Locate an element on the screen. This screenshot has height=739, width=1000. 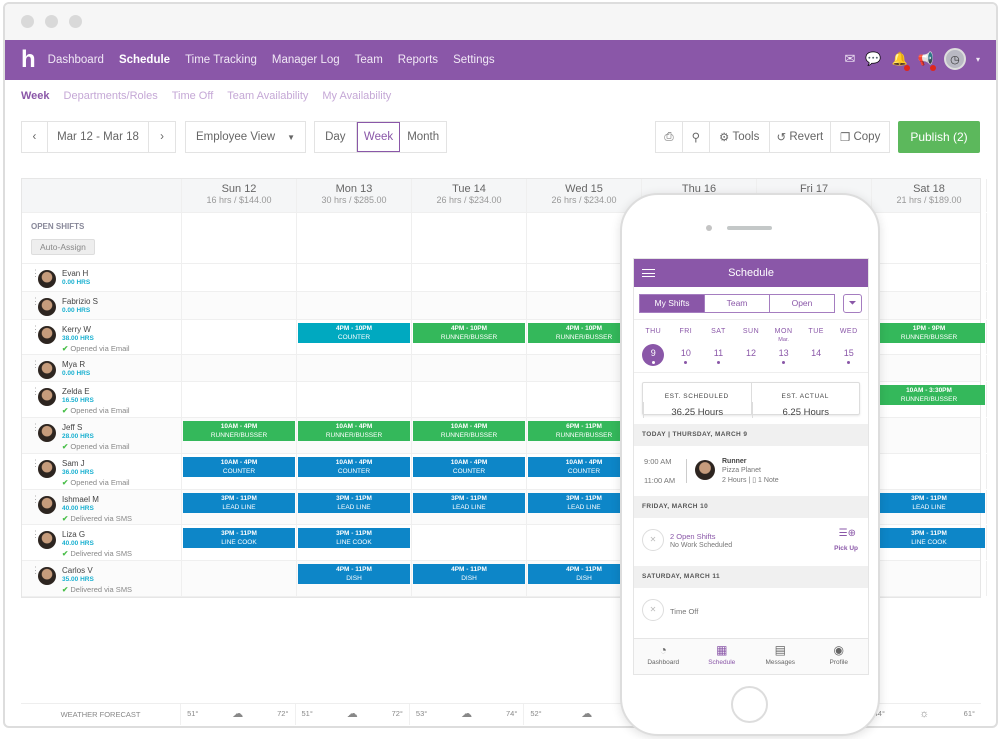
nav-time-tracking: Time Tracking is located at coordinates (221, 60).